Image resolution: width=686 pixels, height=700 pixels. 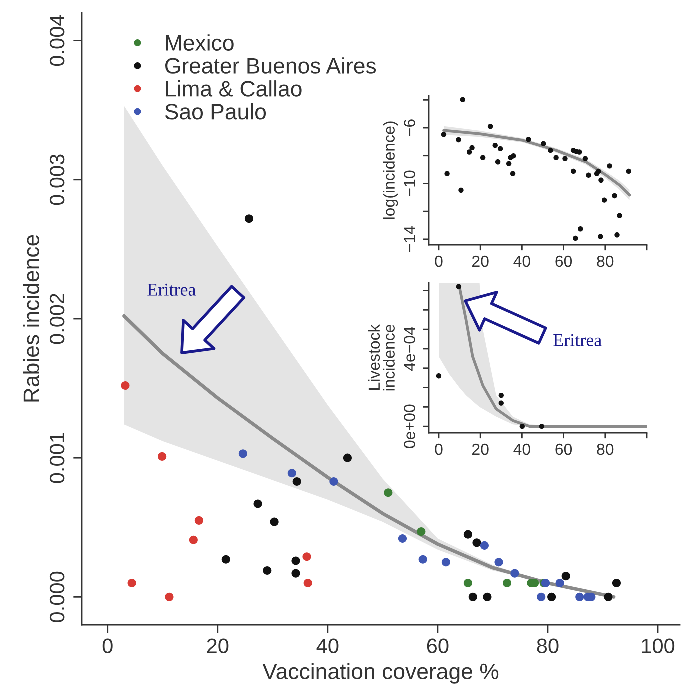 I want to click on legend-label: Lima & Callao, so click(x=234, y=88).